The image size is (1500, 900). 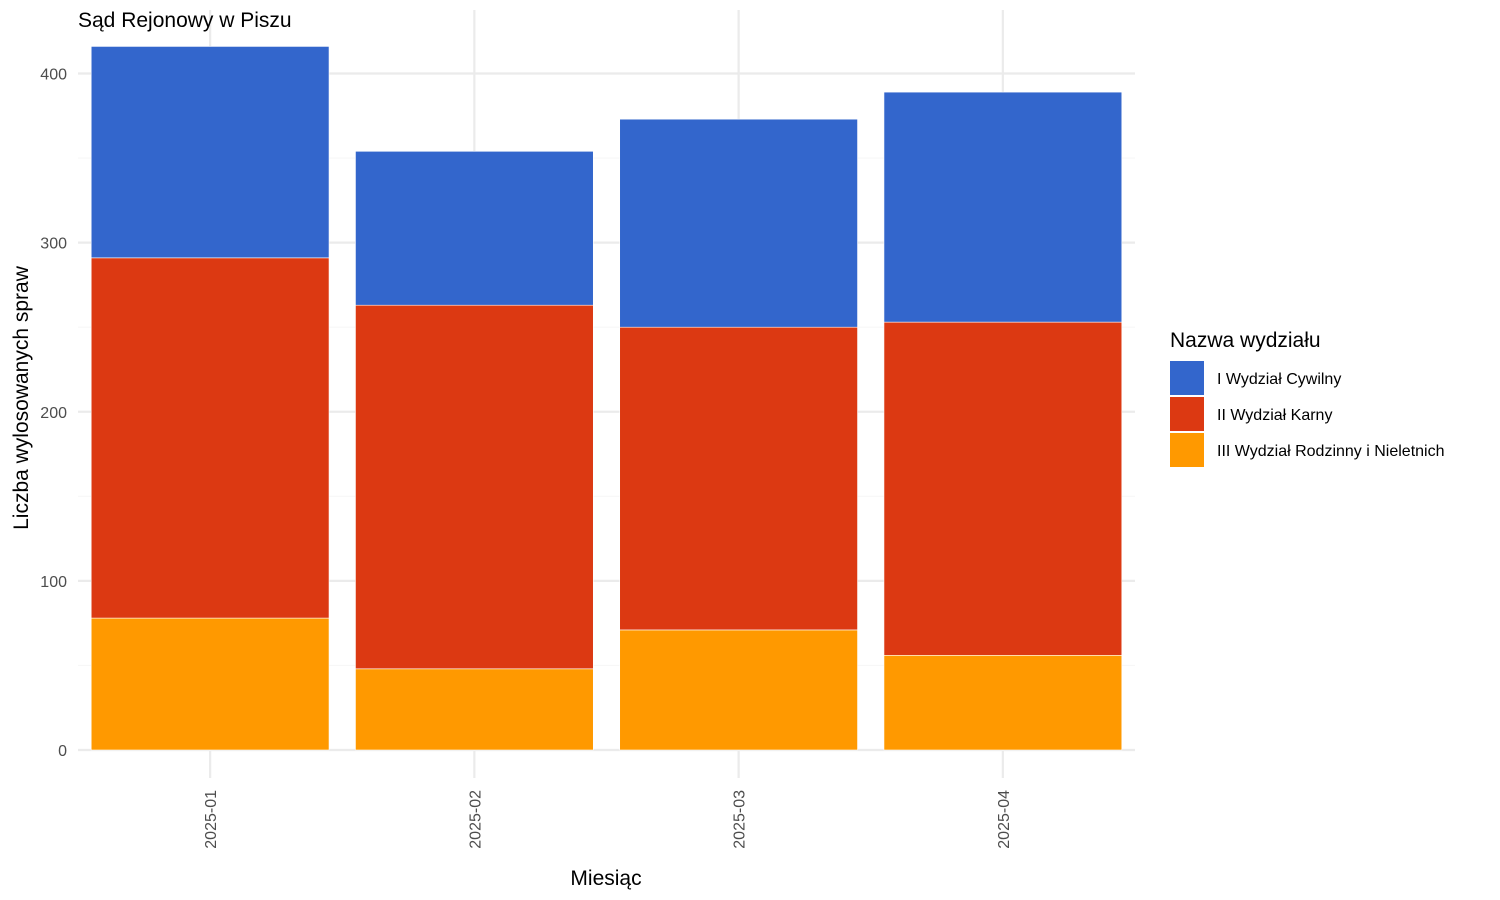 What do you see at coordinates (53, 582) in the screenshot?
I see `y-tick-label: 100` at bounding box center [53, 582].